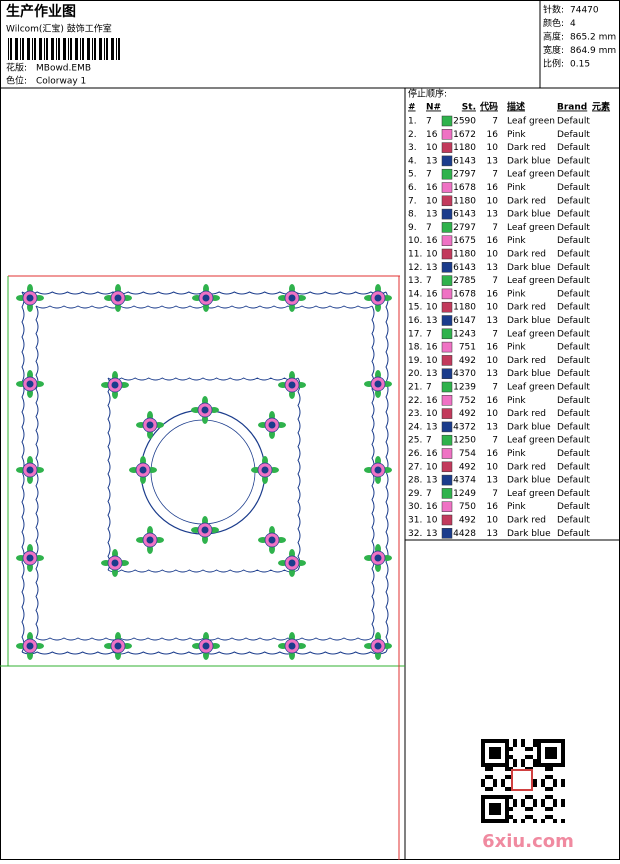  I want to click on info-value: 865.2 mm, so click(593, 38).